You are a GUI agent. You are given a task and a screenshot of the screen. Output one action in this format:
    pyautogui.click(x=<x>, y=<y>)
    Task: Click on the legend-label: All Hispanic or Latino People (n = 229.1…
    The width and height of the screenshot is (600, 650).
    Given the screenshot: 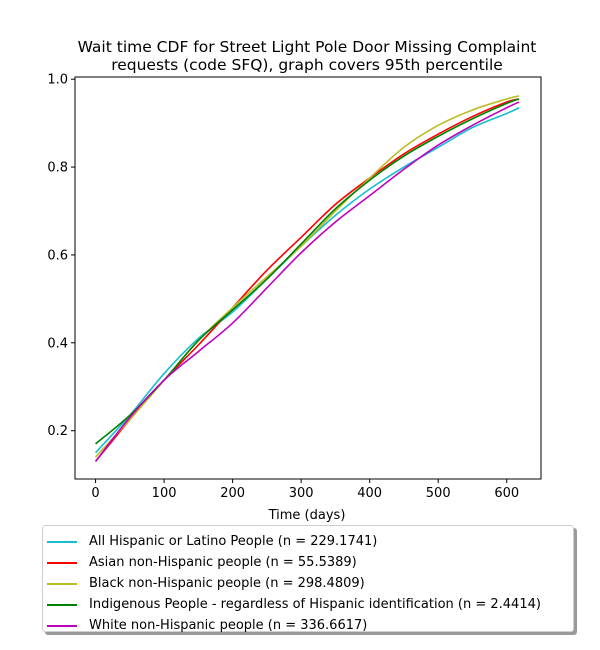 What is the action you would take?
    pyautogui.click(x=233, y=541)
    